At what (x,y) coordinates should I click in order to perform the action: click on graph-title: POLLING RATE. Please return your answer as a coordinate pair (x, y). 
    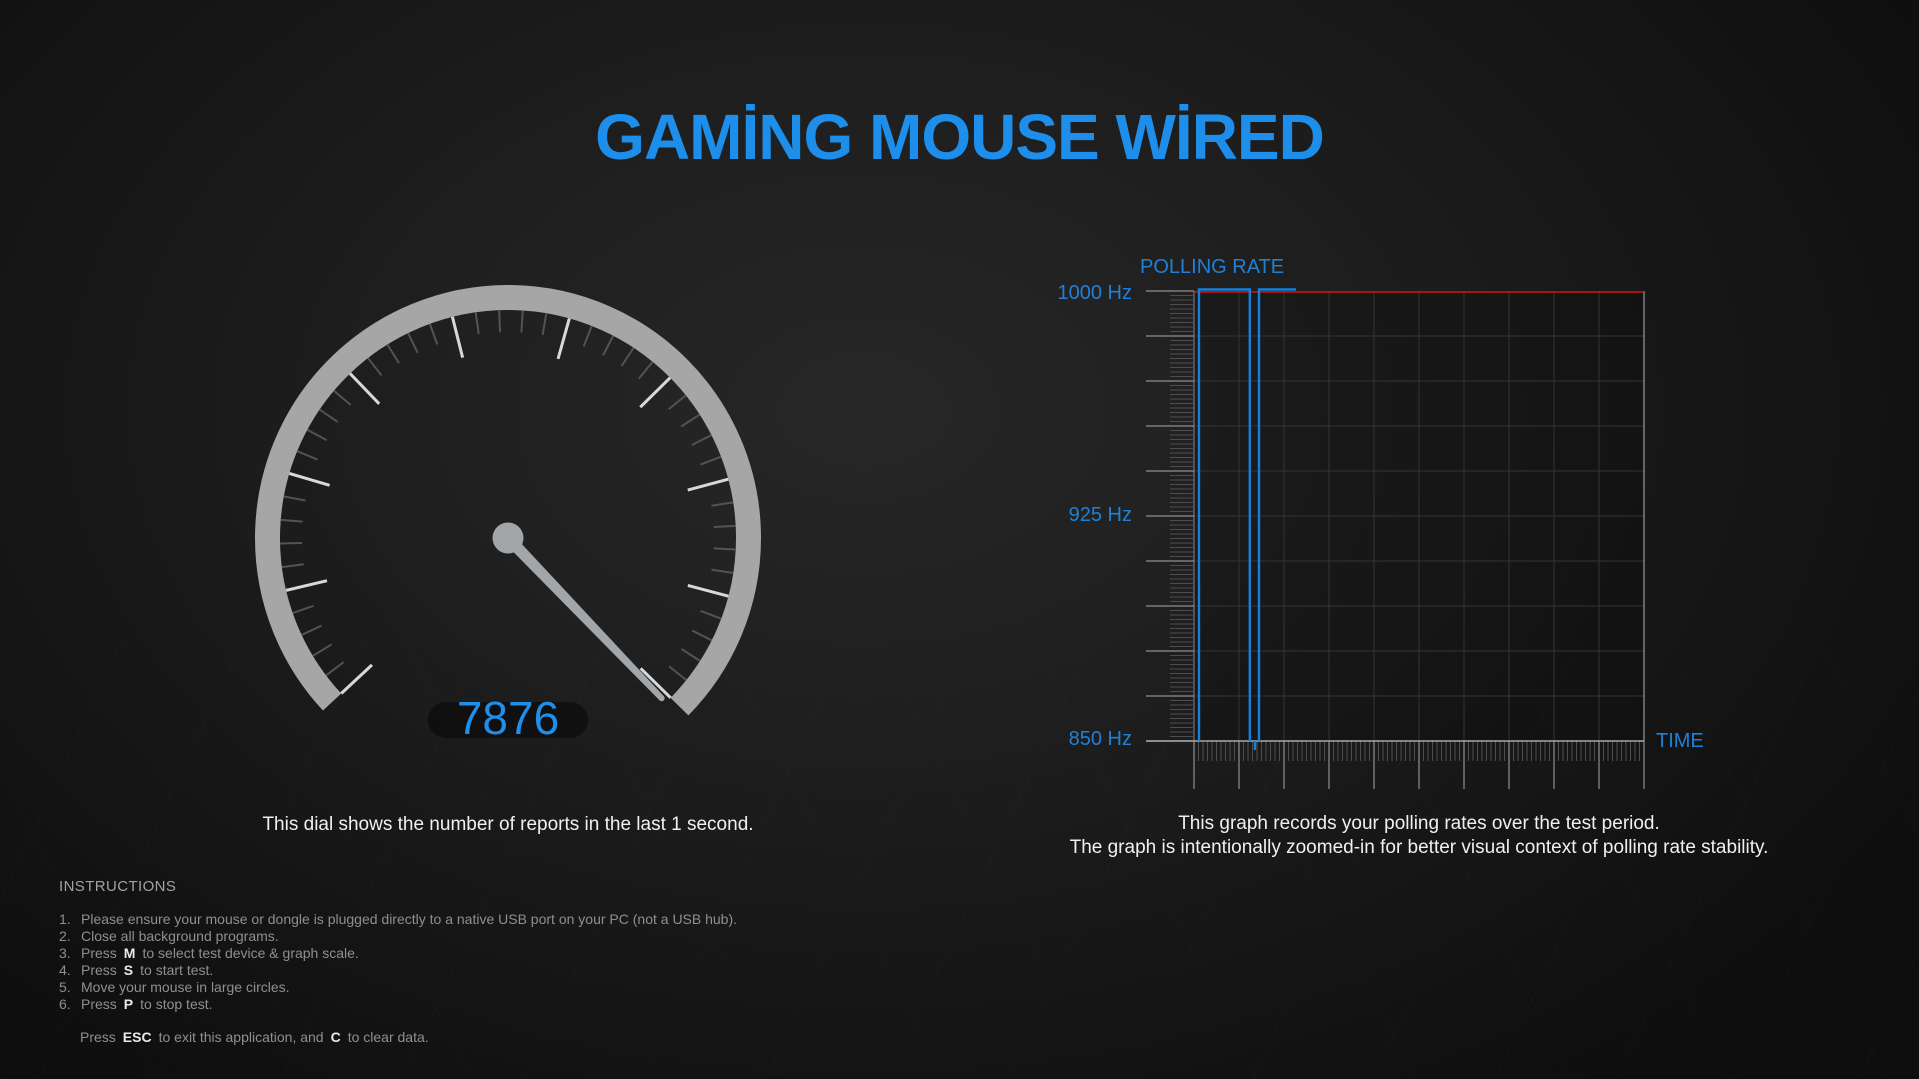
    Looking at the image, I should click on (1212, 267).